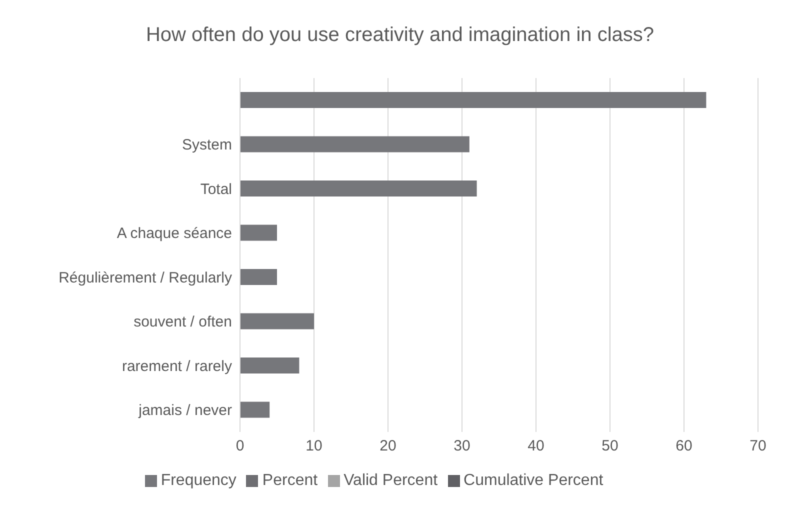 This screenshot has height=507, width=800. I want to click on chart-title: How often do you use creativity and imagination in class?, so click(400, 35).